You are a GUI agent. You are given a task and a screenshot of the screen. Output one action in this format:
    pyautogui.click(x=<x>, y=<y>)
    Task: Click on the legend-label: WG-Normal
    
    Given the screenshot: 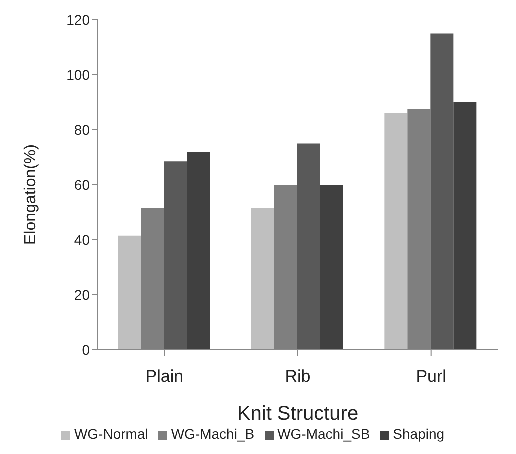 What is the action you would take?
    pyautogui.click(x=111, y=434)
    